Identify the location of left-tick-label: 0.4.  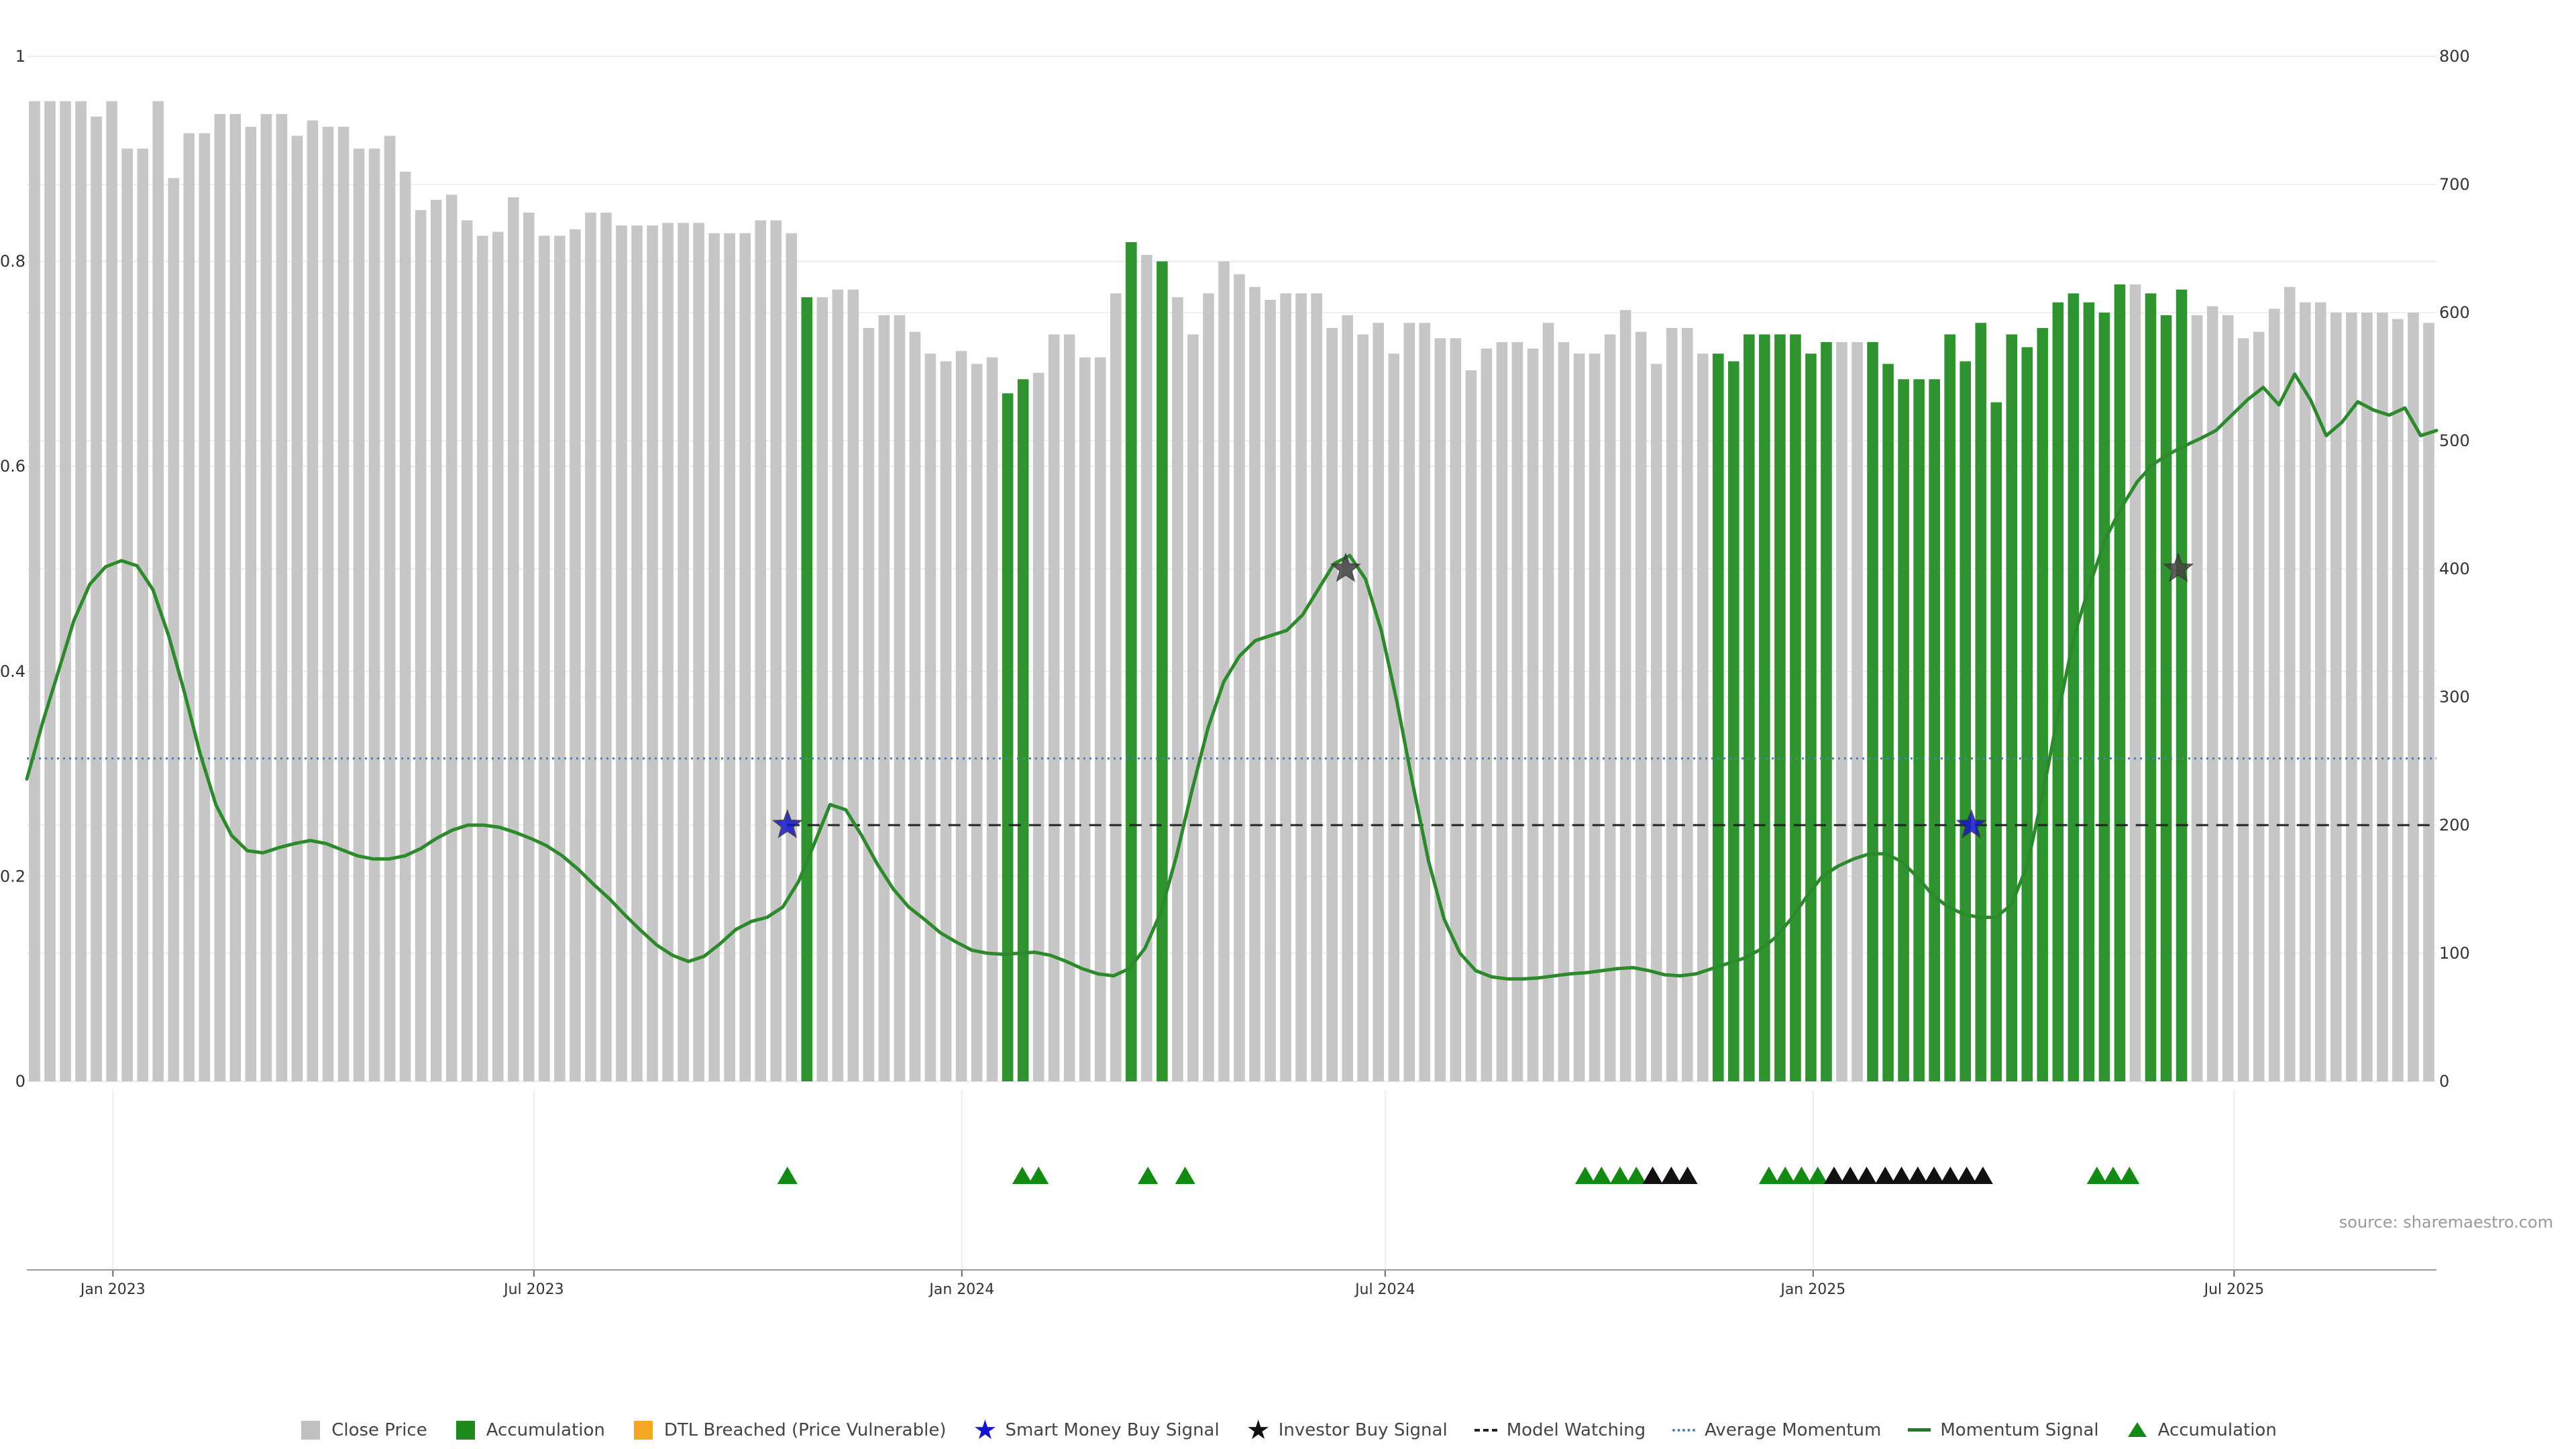
(12, 671).